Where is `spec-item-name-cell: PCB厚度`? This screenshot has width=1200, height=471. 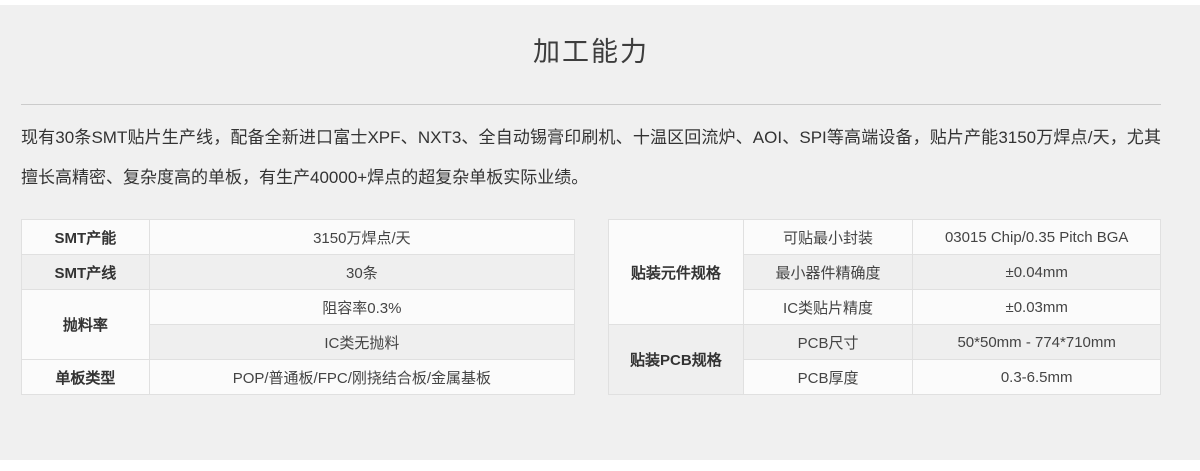
spec-item-name-cell: PCB厚度 is located at coordinates (828, 377).